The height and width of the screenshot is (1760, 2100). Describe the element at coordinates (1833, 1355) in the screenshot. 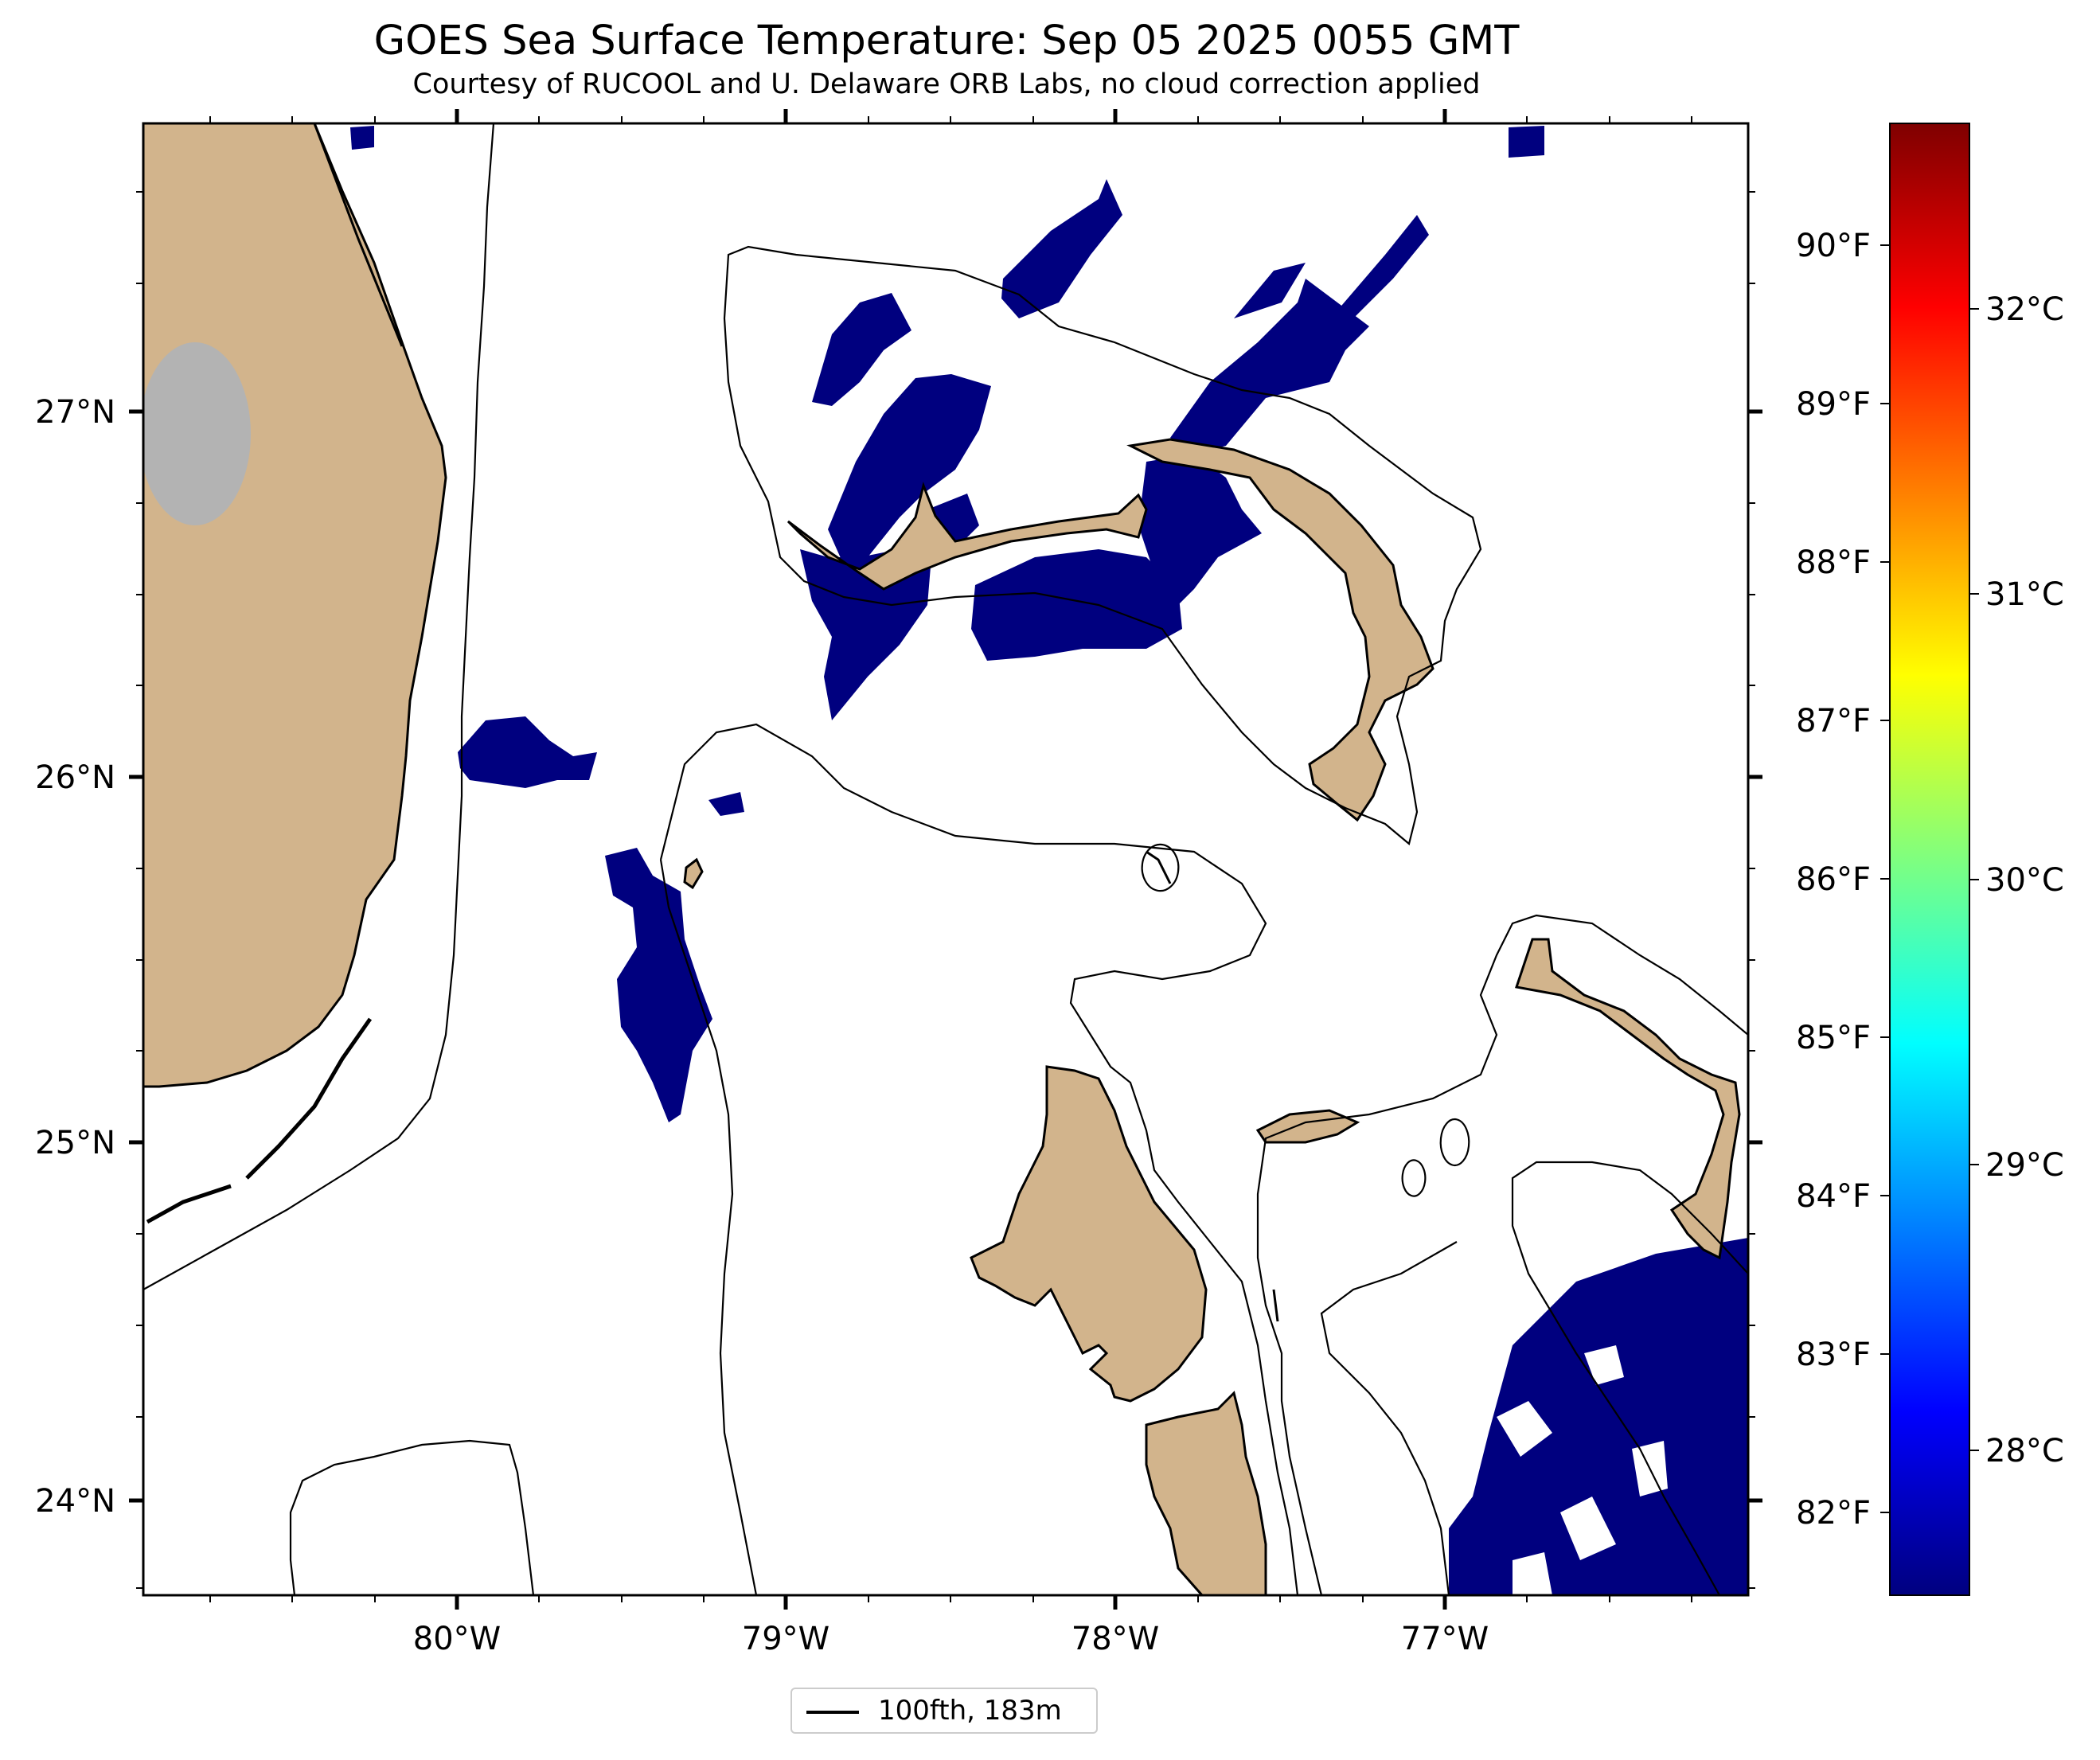

I see `colorbar-f-label: 83°F` at that location.